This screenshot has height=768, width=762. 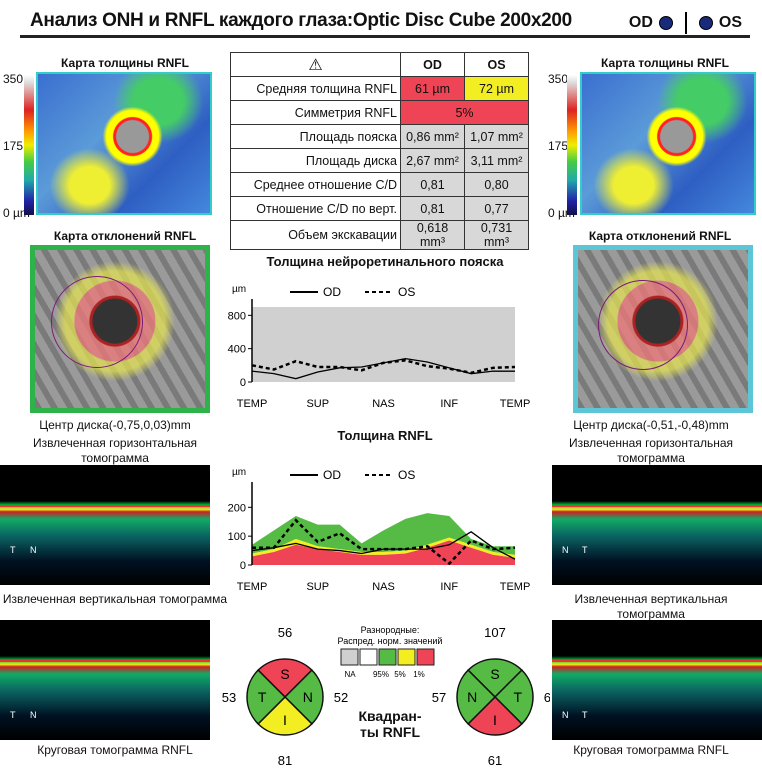 What do you see at coordinates (495, 632) in the screenshot?
I see `os-quadrant-value: 107` at bounding box center [495, 632].